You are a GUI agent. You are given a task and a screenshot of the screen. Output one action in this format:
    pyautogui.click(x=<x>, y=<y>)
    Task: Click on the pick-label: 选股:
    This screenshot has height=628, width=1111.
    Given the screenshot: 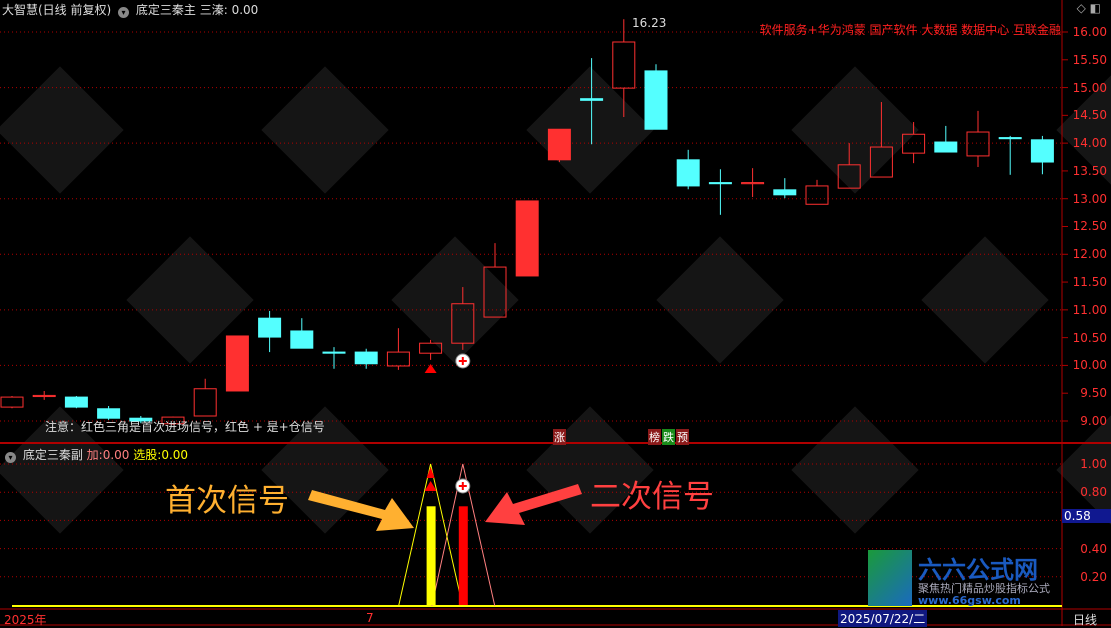 What is the action you would take?
    pyautogui.click(x=147, y=455)
    